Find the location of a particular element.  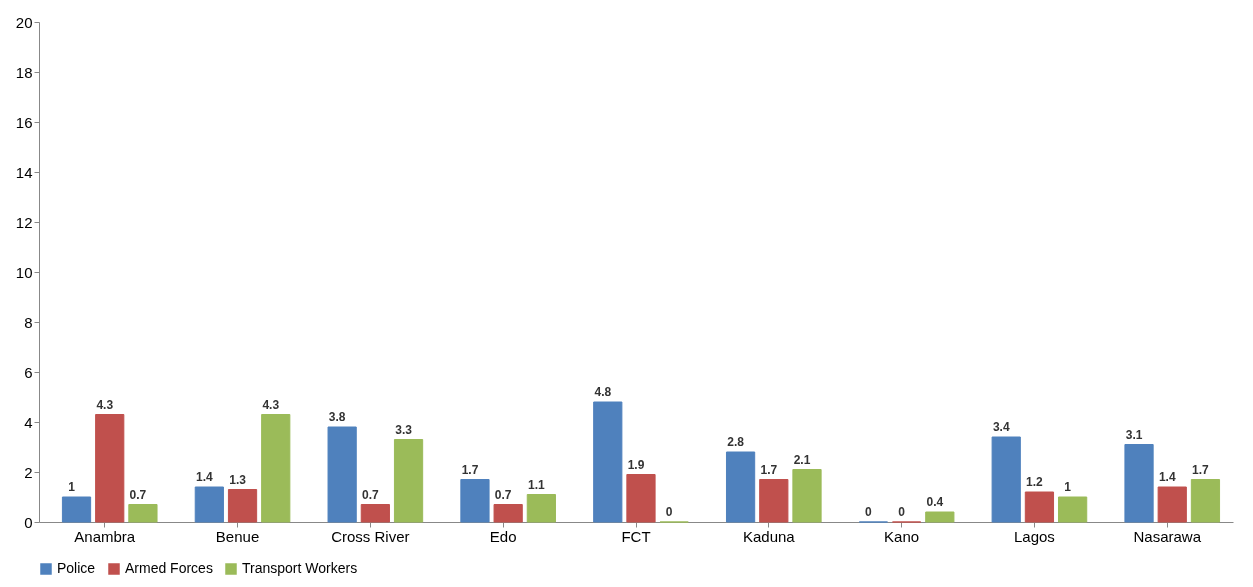

y-tick-label: 10 is located at coordinates (24, 272).